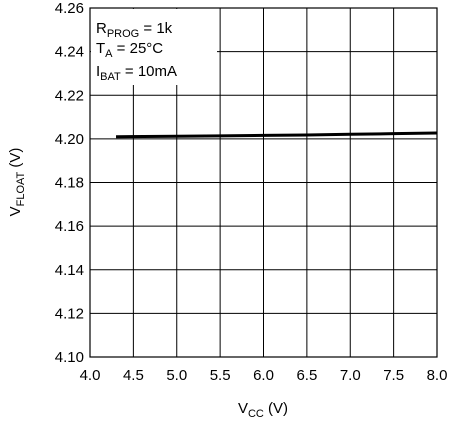 Image resolution: width=466 pixels, height=421 pixels. What do you see at coordinates (69, 226) in the screenshot?
I see `y-tick-label: 4.16` at bounding box center [69, 226].